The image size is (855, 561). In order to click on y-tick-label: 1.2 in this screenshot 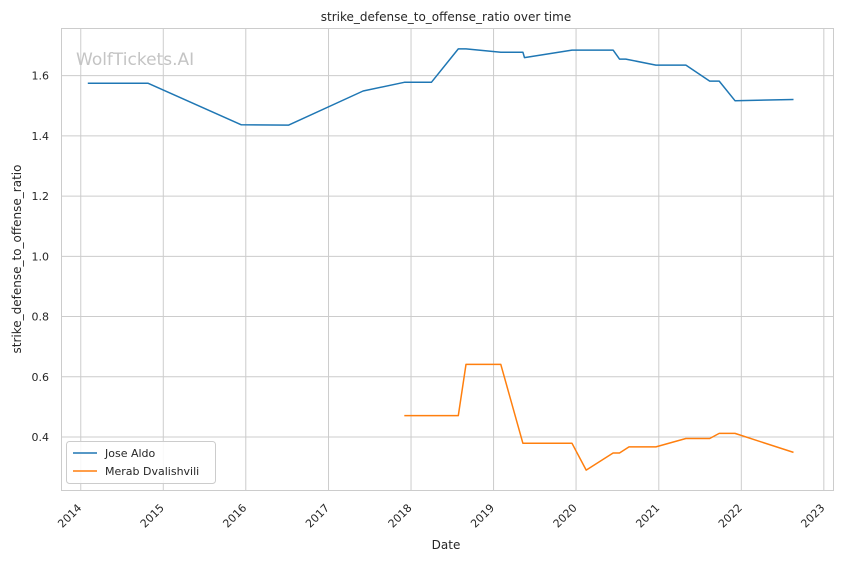, I will do `click(41, 196)`.